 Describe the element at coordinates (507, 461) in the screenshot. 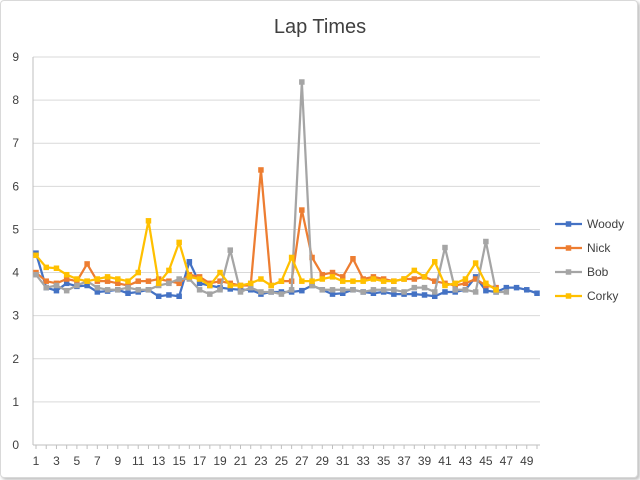

I see `x-tick-label: 47` at that location.